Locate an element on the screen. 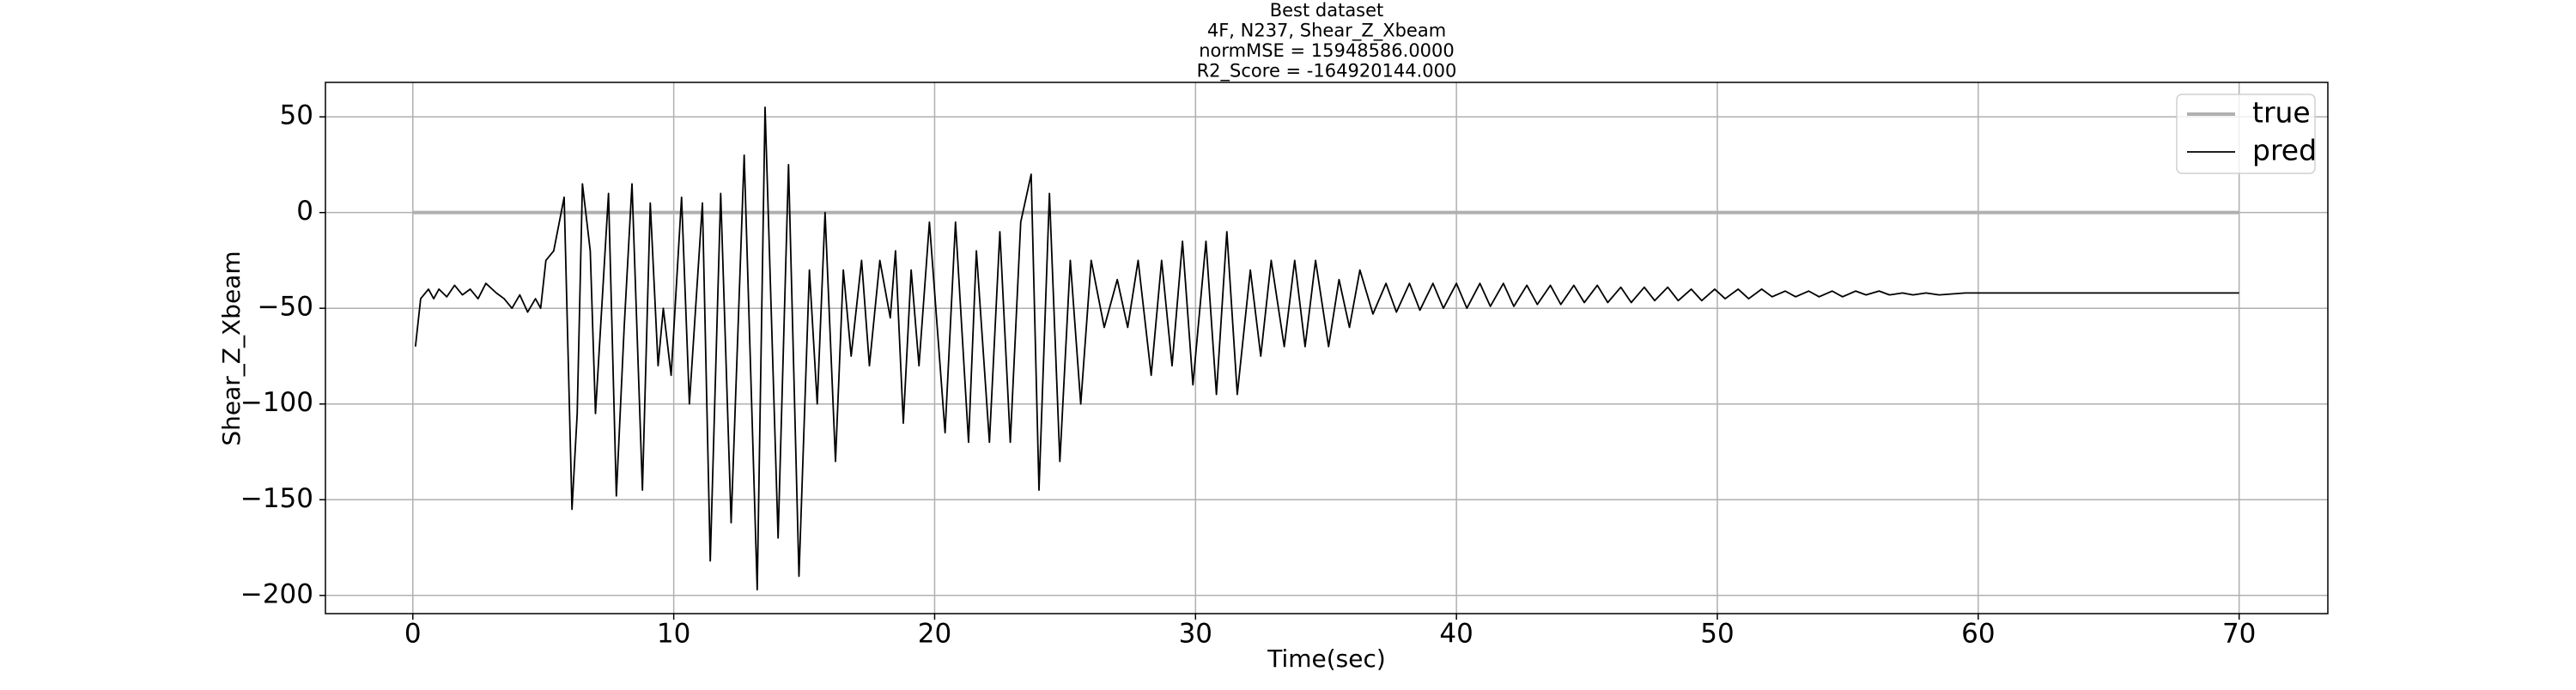 The height and width of the screenshot is (690, 2576). x-tick-label: 70 is located at coordinates (2239, 634).